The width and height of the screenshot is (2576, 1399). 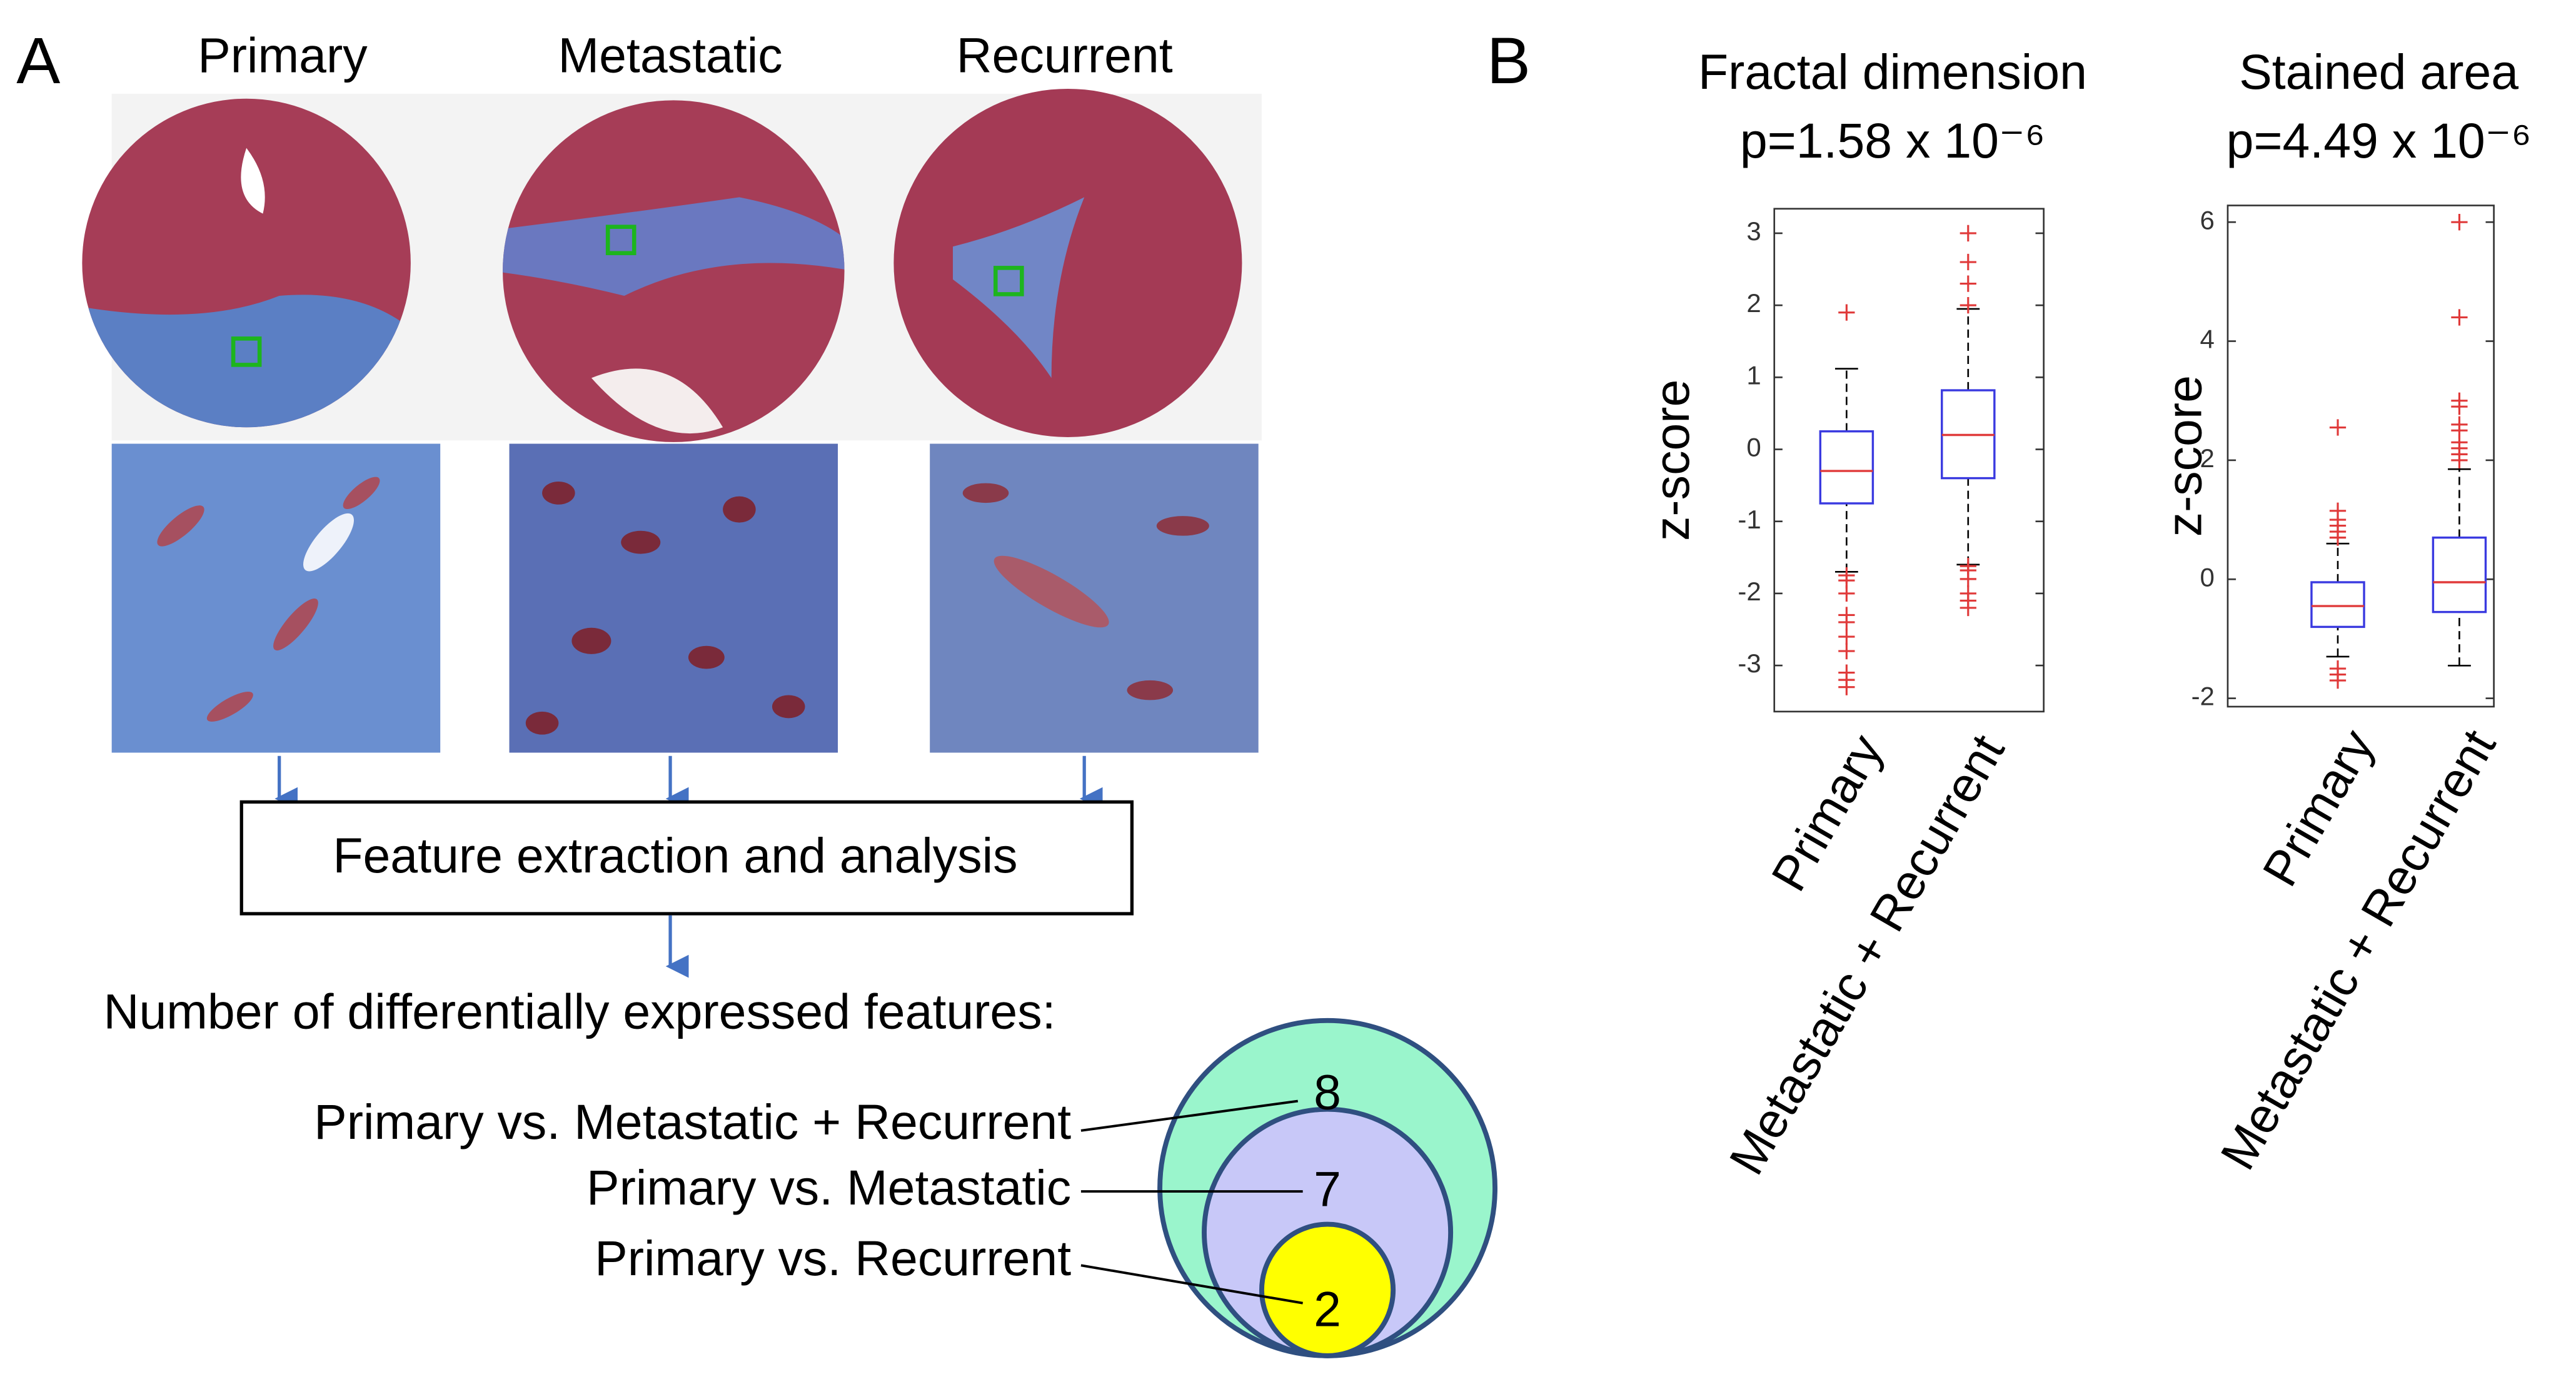 What do you see at coordinates (670, 55) in the screenshot?
I see `column-title: Metastatic` at bounding box center [670, 55].